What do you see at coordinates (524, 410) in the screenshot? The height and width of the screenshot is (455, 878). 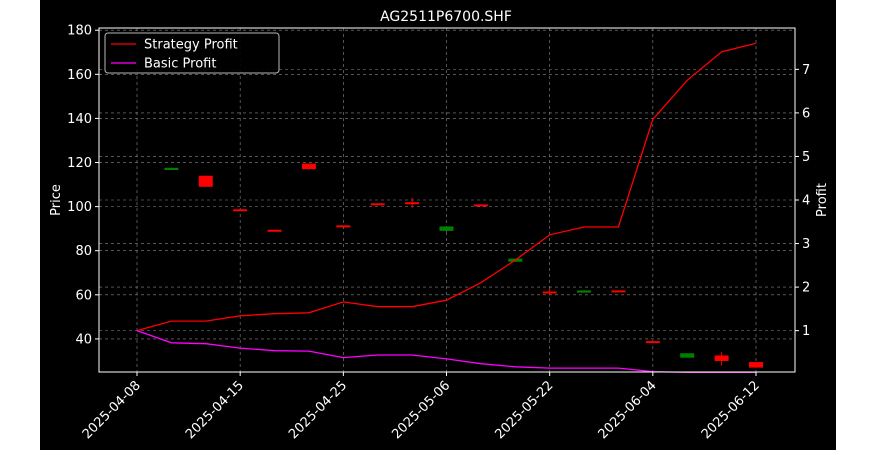 I see `x-tick-label: 2025-05-22` at bounding box center [524, 410].